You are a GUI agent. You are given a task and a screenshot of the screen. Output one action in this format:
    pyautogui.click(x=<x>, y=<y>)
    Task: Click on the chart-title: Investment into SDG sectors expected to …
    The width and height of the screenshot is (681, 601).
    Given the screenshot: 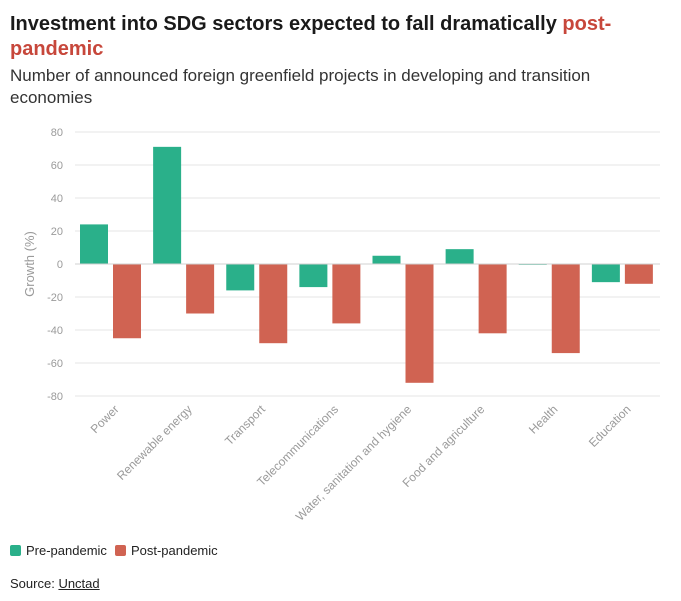 What is the action you would take?
    pyautogui.click(x=340, y=37)
    